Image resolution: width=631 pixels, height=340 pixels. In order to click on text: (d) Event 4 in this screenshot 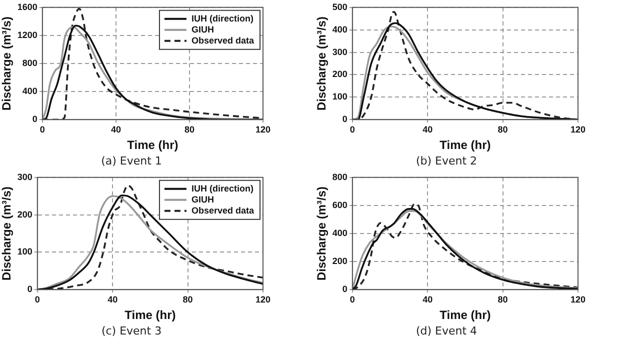, I will do `click(447, 331)`.